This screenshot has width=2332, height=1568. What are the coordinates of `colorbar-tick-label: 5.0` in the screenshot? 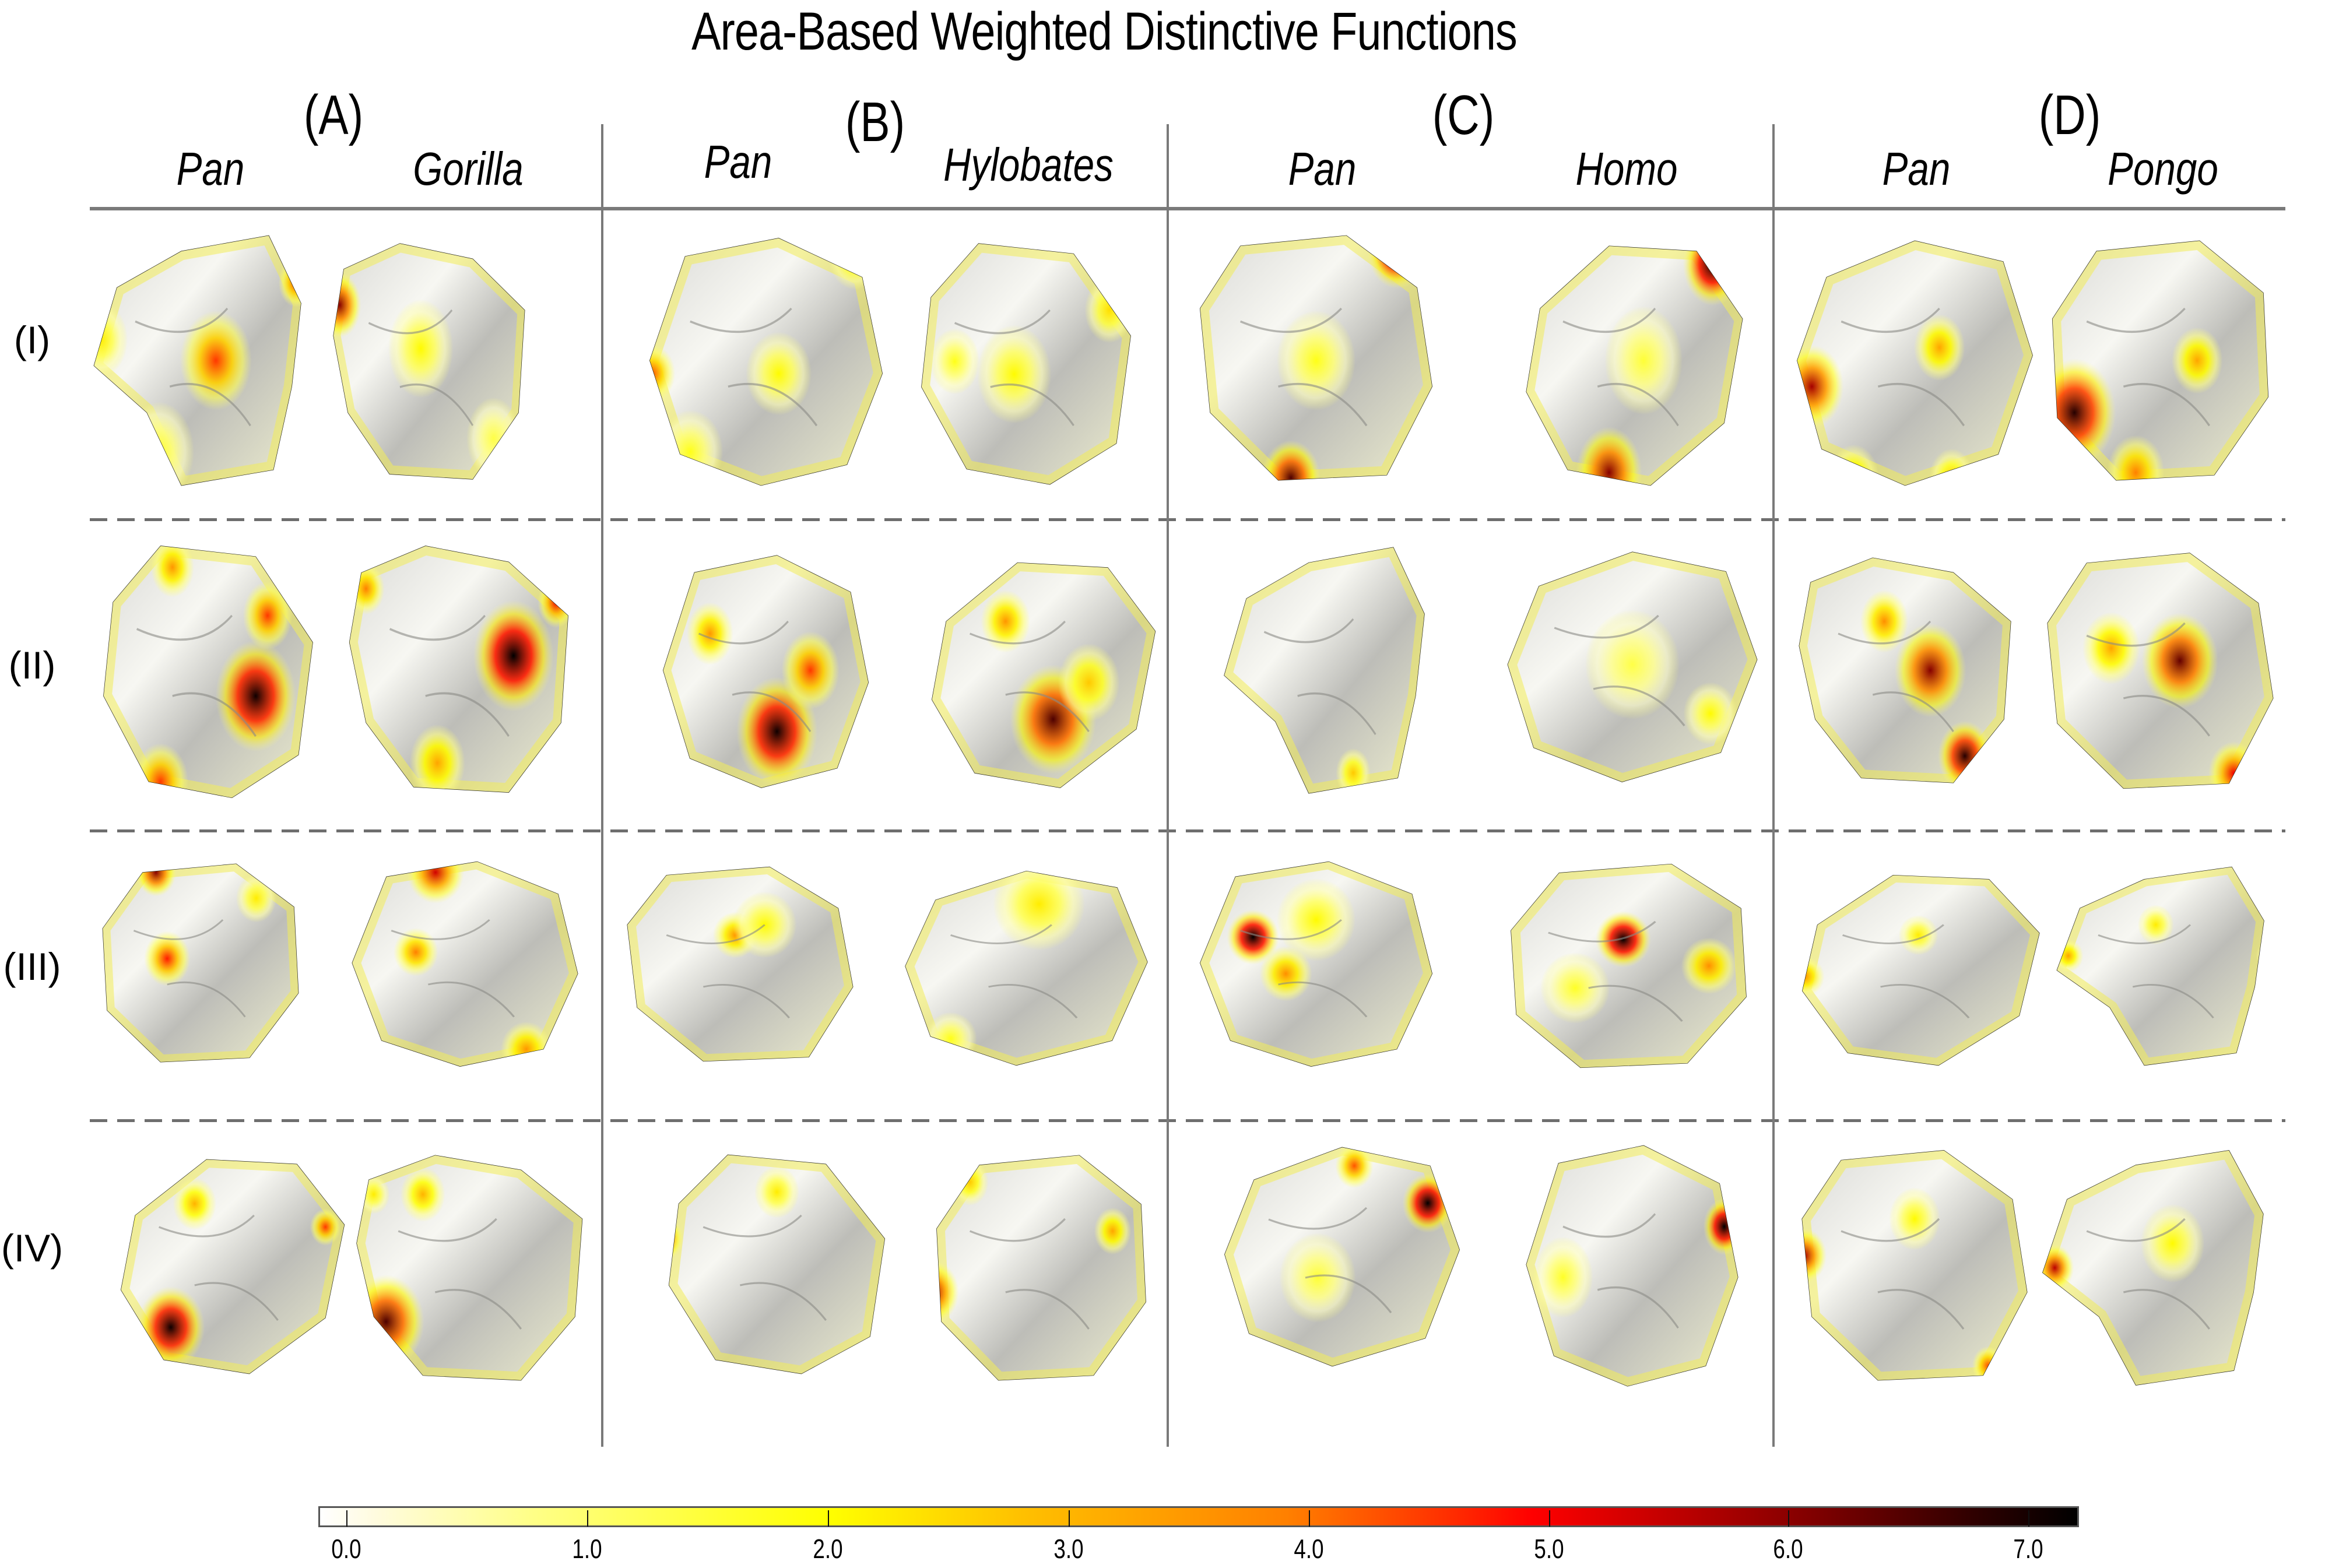 It's located at (1549, 1549).